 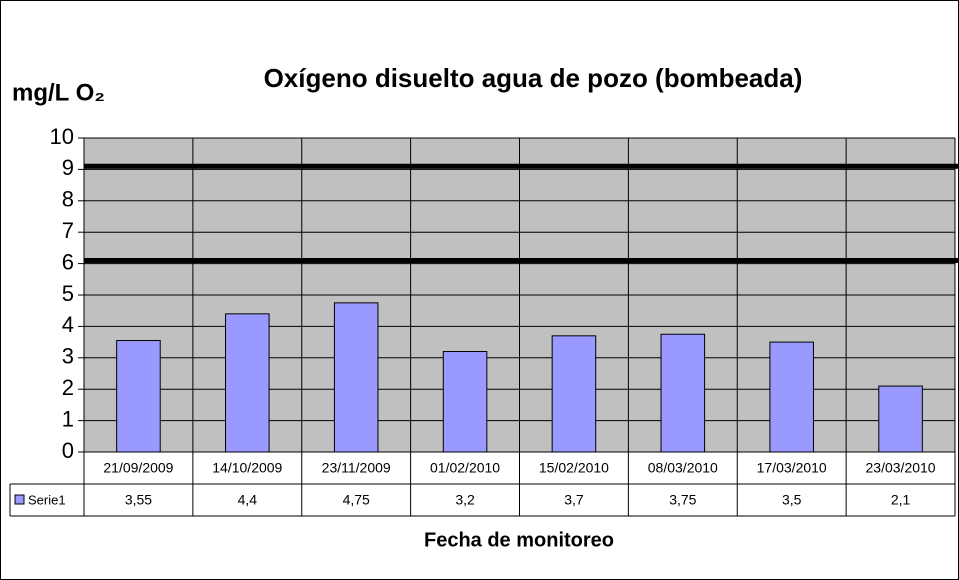 I want to click on table-value: 4,75, so click(x=356, y=500).